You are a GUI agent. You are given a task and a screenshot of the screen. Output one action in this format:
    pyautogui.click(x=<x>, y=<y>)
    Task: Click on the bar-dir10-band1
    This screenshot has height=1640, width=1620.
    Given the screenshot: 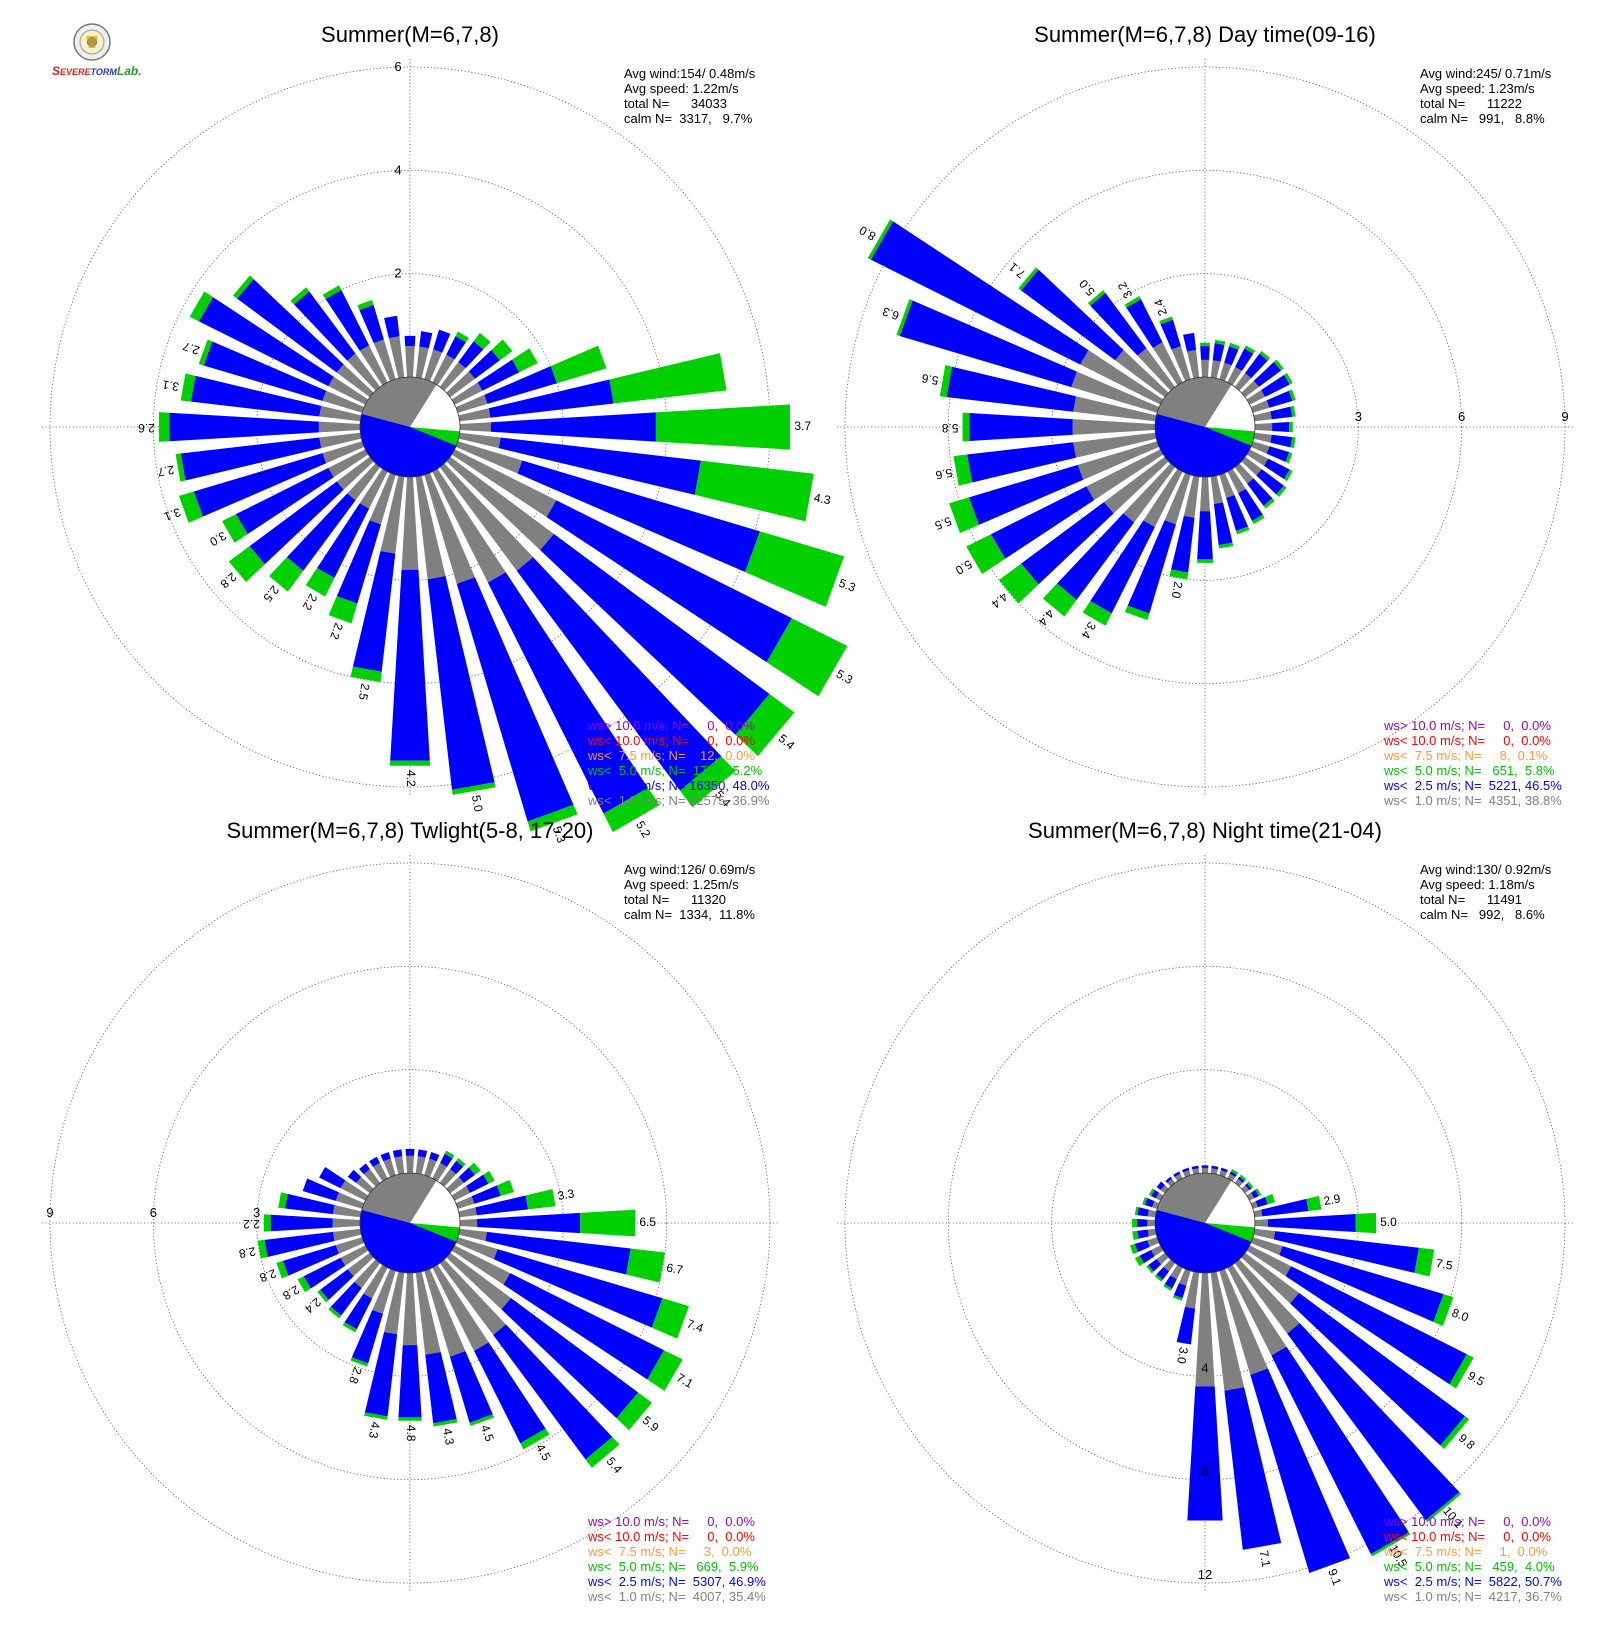 What is the action you would take?
    pyautogui.click(x=1218, y=352)
    